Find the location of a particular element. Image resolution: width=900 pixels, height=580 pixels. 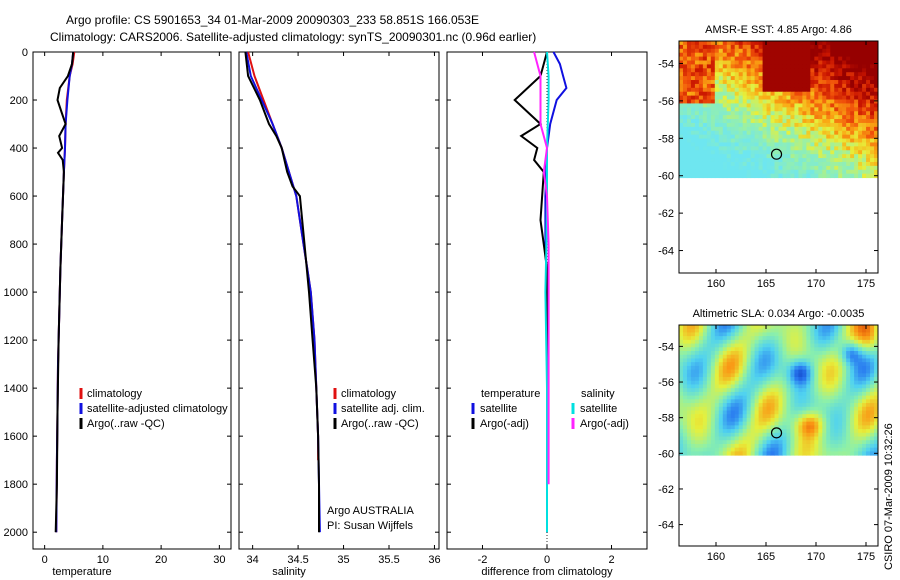

map-field is located at coordinates (779, 110).